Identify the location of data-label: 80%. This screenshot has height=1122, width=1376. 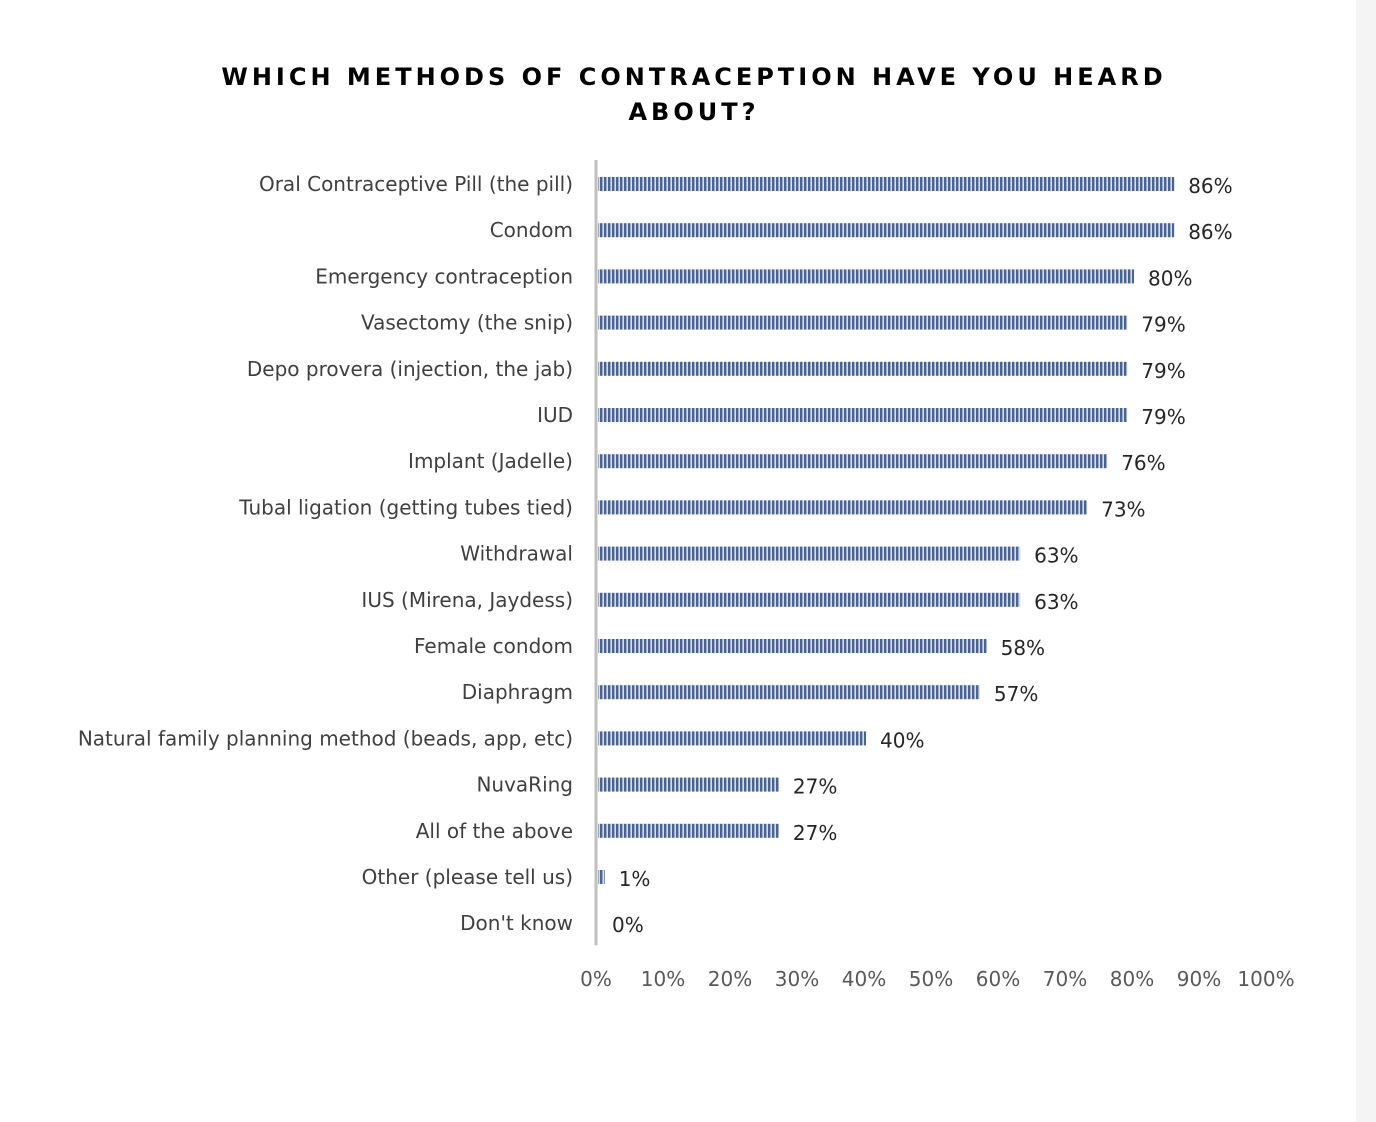
(1170, 278).